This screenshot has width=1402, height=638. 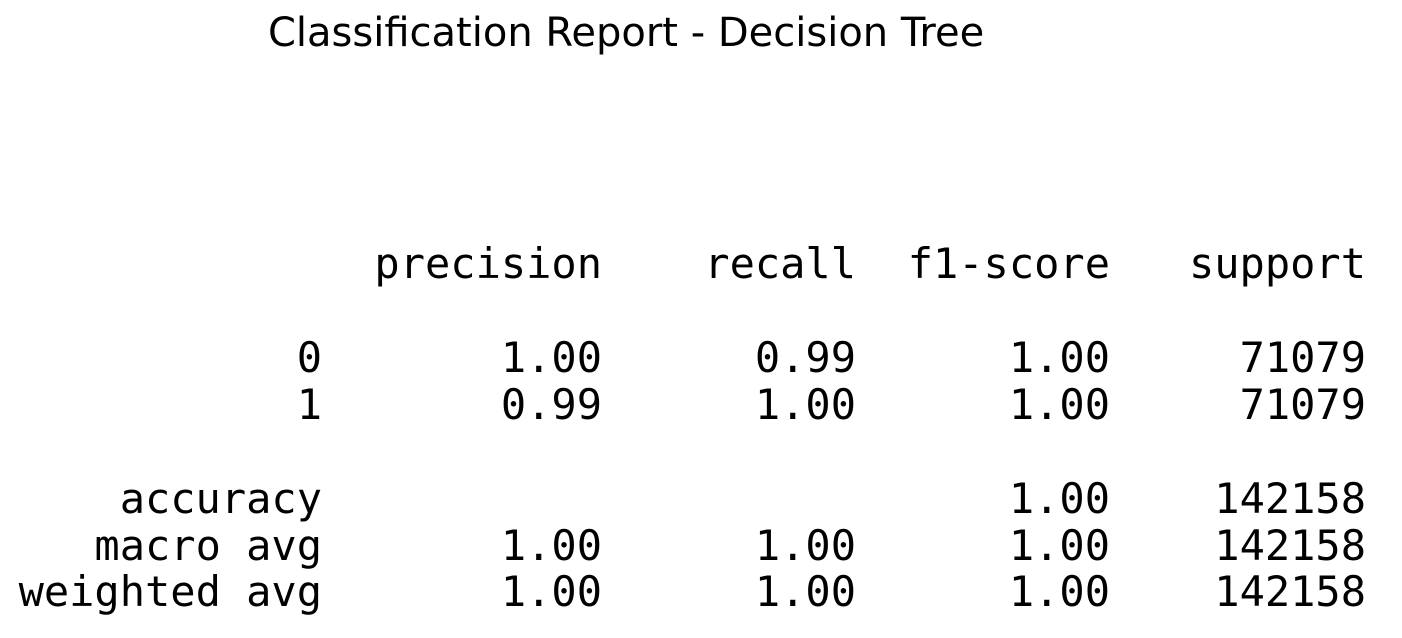 What do you see at coordinates (780, 263) in the screenshot?
I see `header-recall: recall` at bounding box center [780, 263].